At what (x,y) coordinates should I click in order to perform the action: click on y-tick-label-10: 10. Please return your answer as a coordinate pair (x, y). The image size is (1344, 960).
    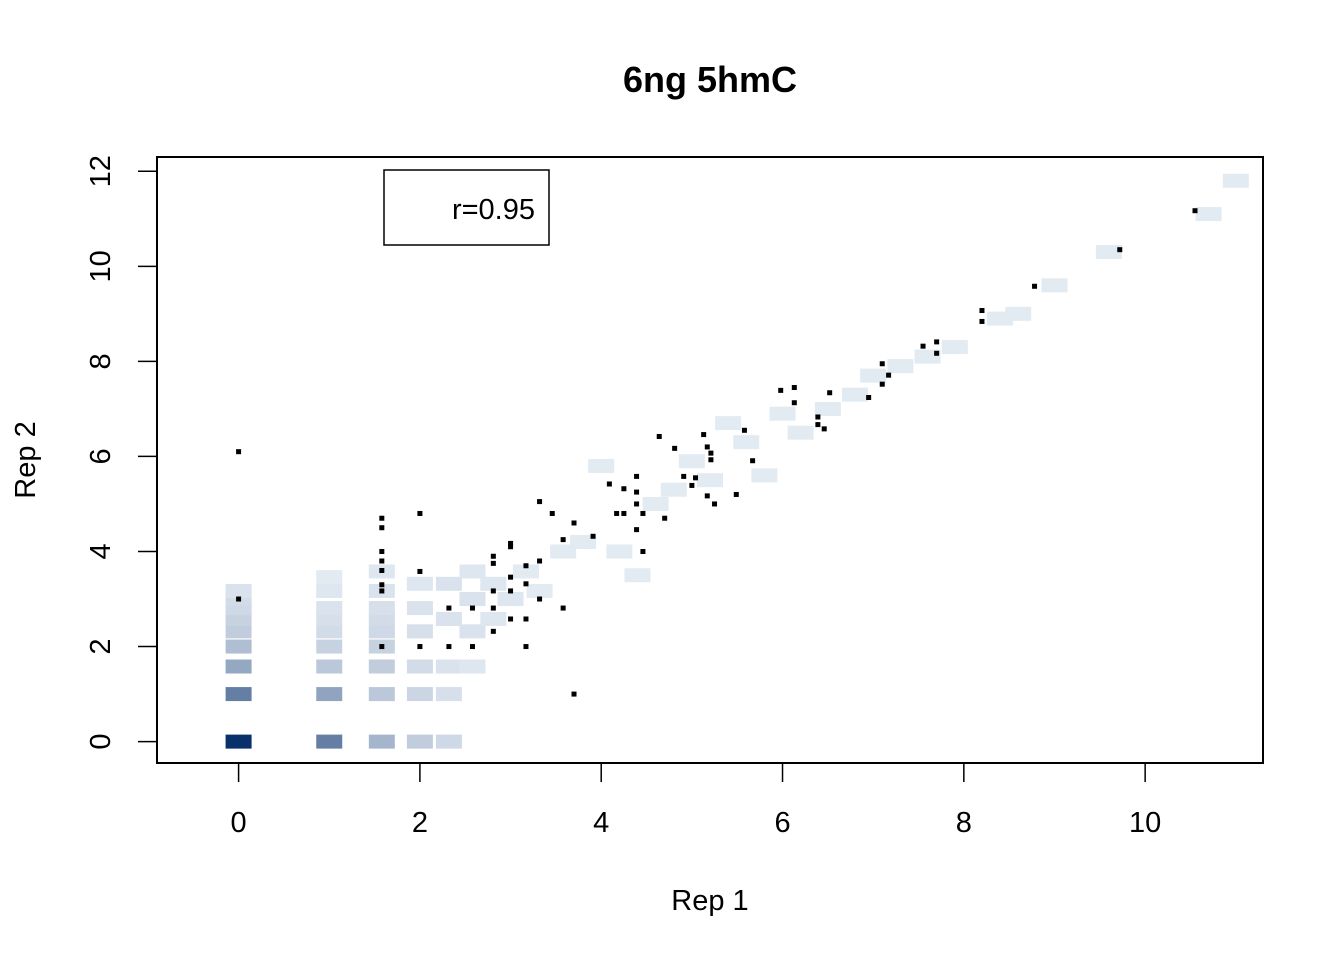
    Looking at the image, I should click on (101, 266).